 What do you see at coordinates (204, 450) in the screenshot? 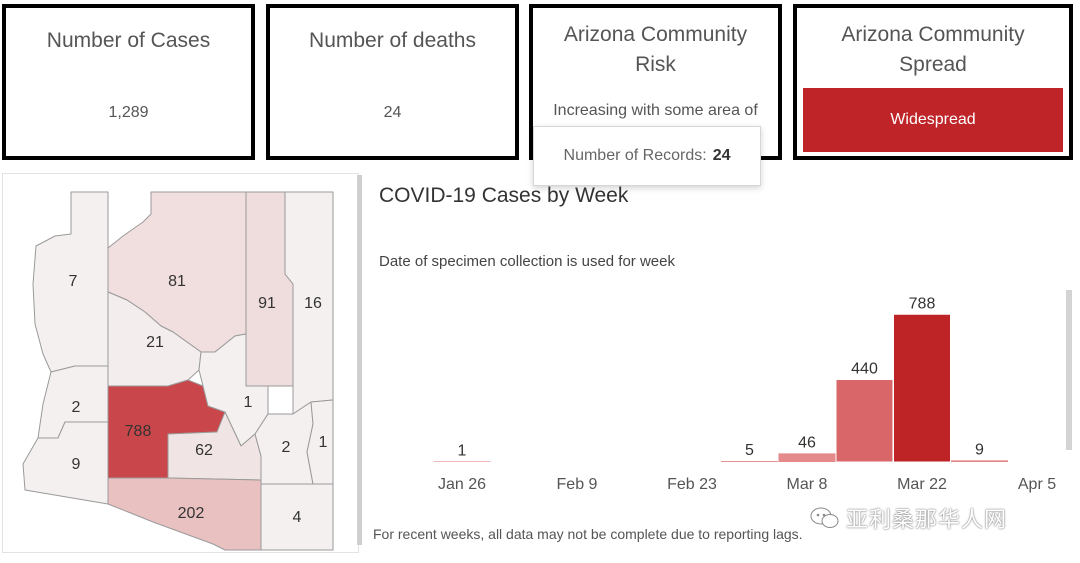
I see `county-label-pinal: 62` at bounding box center [204, 450].